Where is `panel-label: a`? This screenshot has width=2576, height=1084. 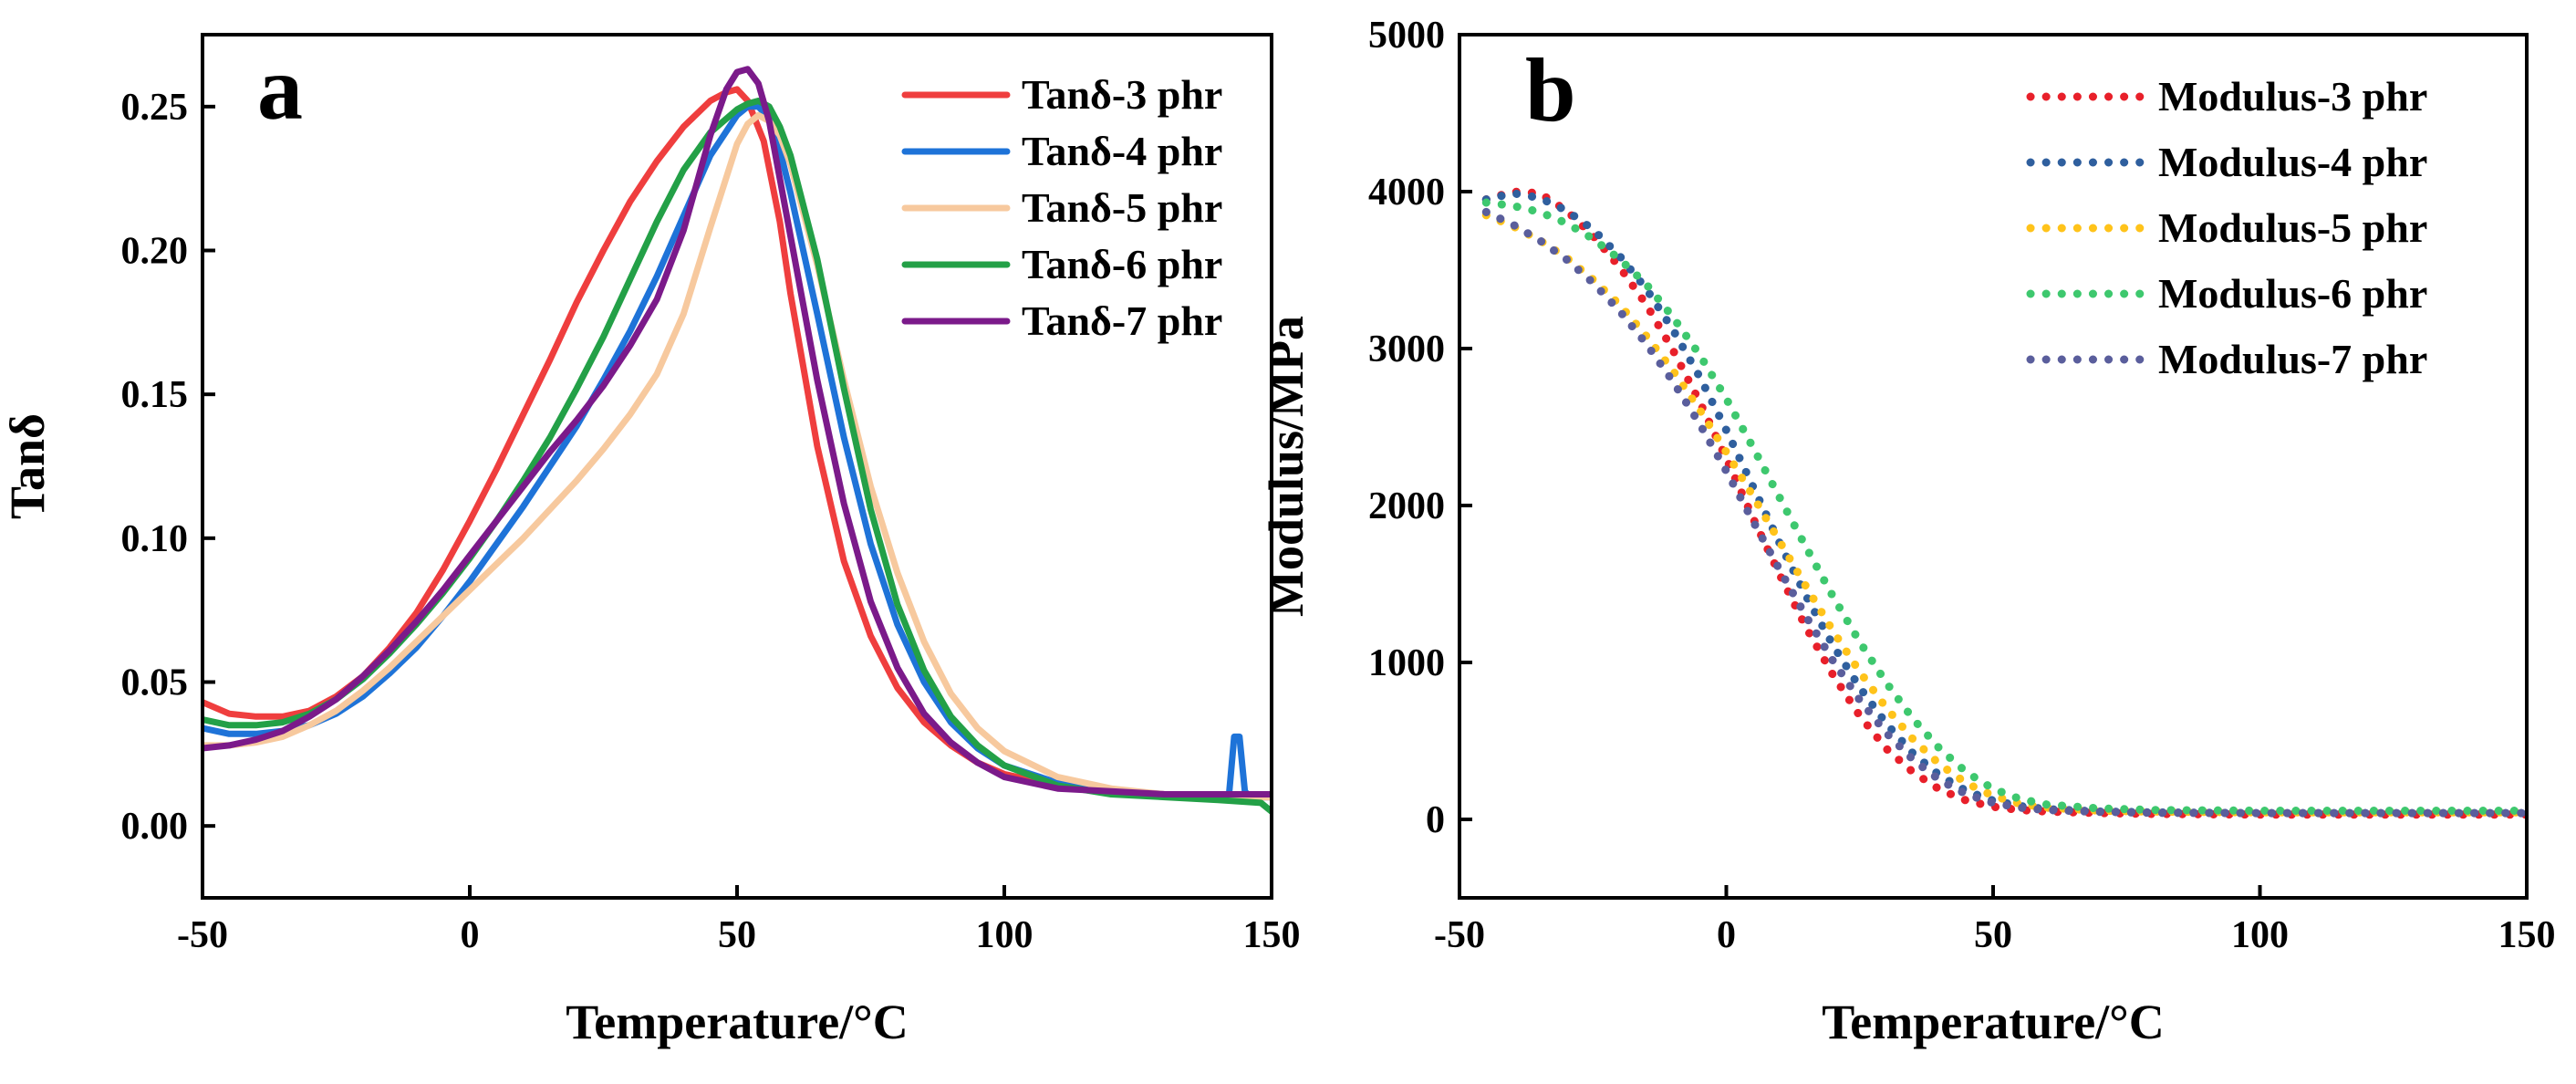
panel-label: a is located at coordinates (280, 88).